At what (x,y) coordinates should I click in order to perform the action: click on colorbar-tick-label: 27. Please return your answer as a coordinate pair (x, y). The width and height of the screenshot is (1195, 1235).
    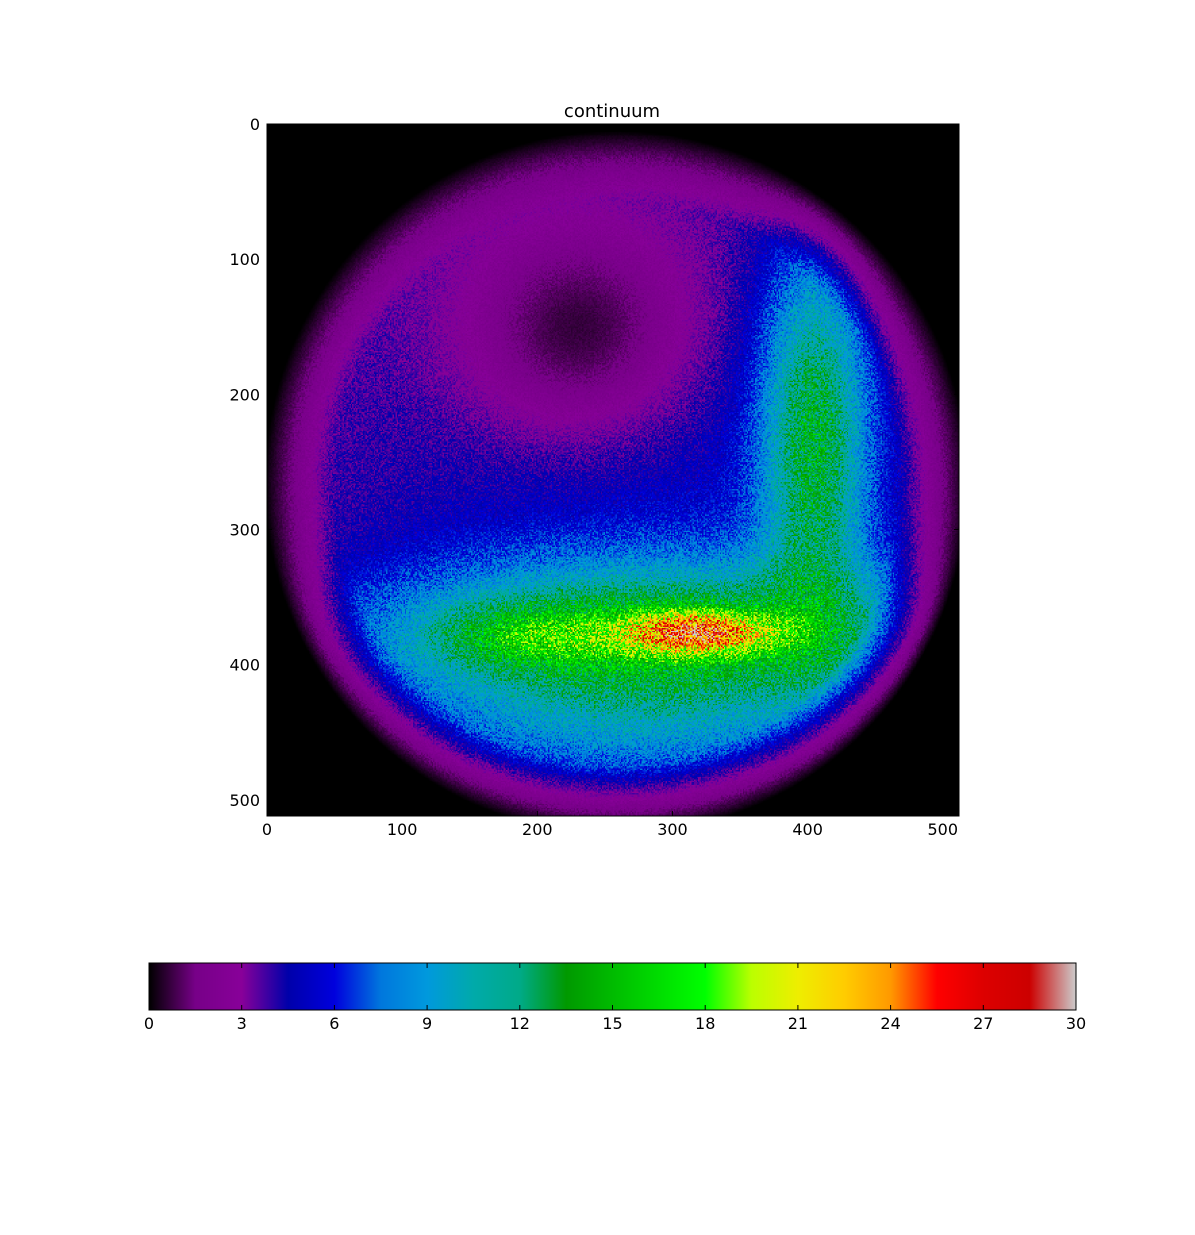
    Looking at the image, I should click on (983, 1023).